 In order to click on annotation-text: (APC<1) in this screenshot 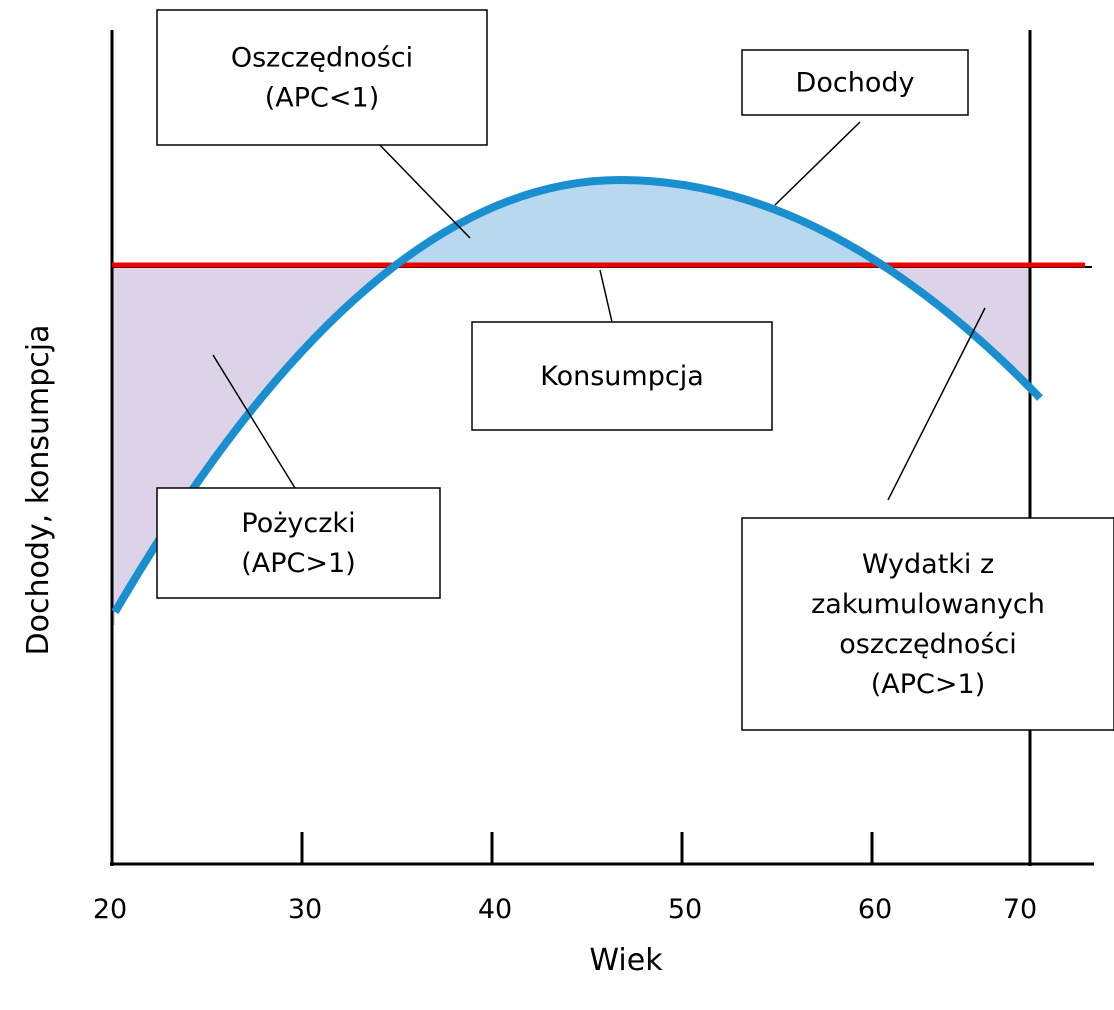, I will do `click(322, 98)`.